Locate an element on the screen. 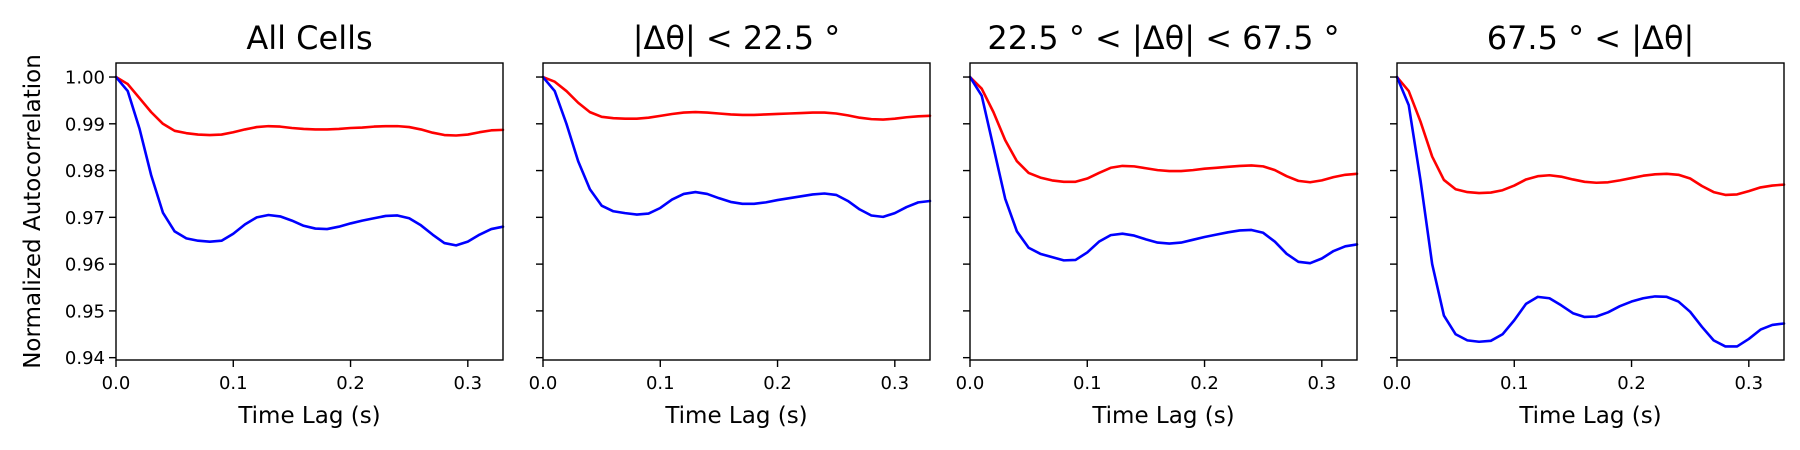 The width and height of the screenshot is (1800, 450). y-tick-label: 0.94 is located at coordinates (85, 358).